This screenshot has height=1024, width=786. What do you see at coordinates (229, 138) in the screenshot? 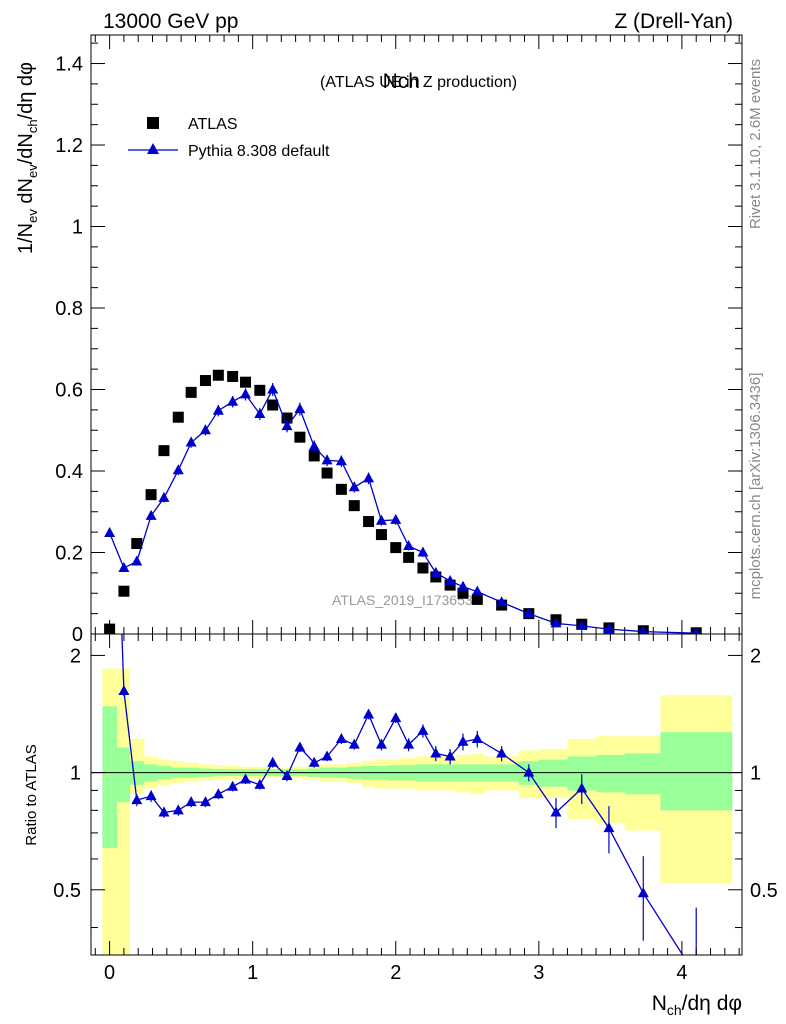
I see `legend: ATLAS Pythia 8.308 default` at bounding box center [229, 138].